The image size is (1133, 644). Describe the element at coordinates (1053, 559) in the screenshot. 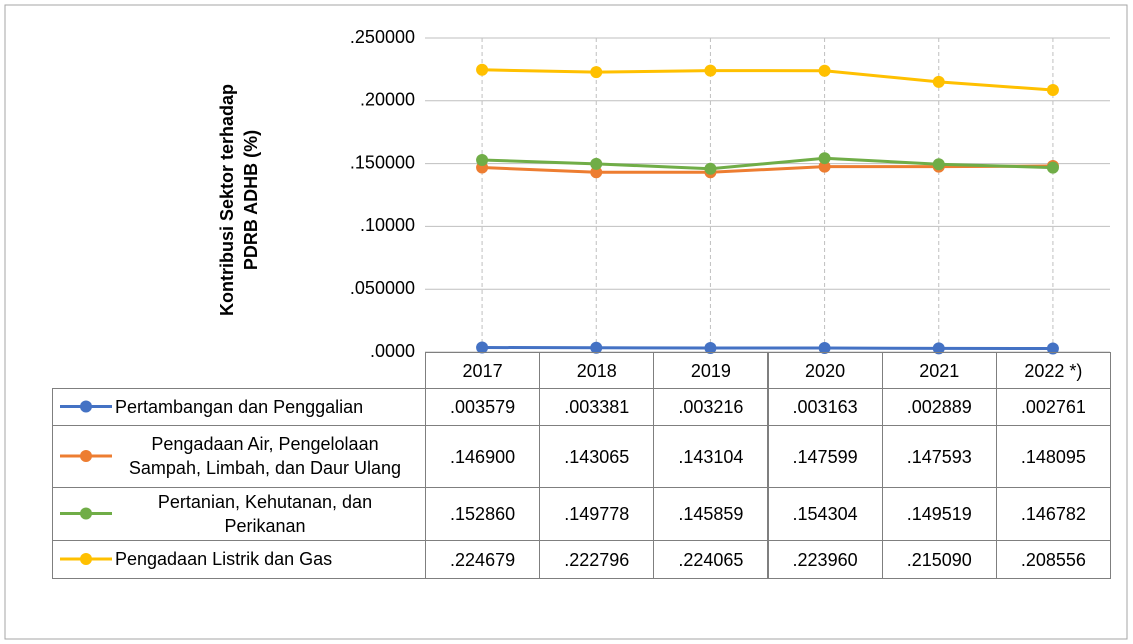

I see `data-cell: .208556` at that location.